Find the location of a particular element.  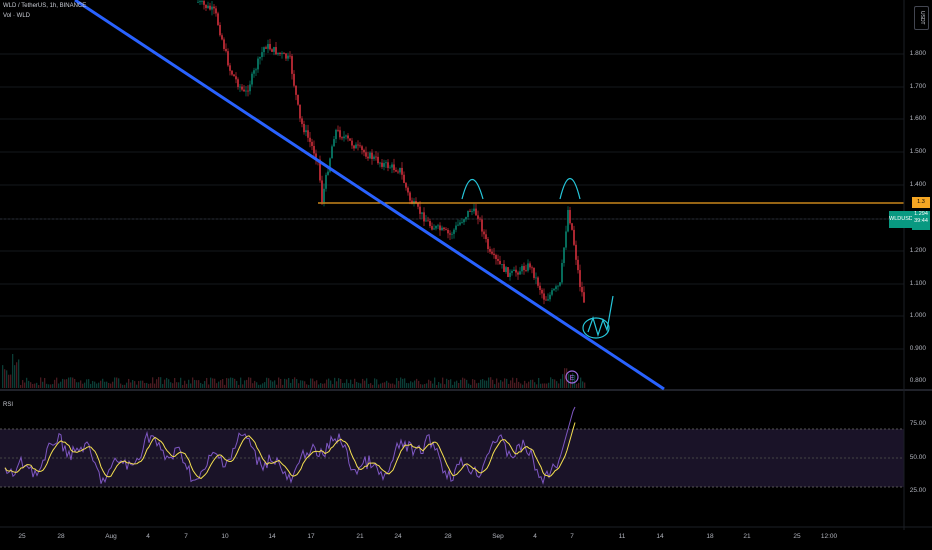

event-marker-label: E is located at coordinates (572, 378).